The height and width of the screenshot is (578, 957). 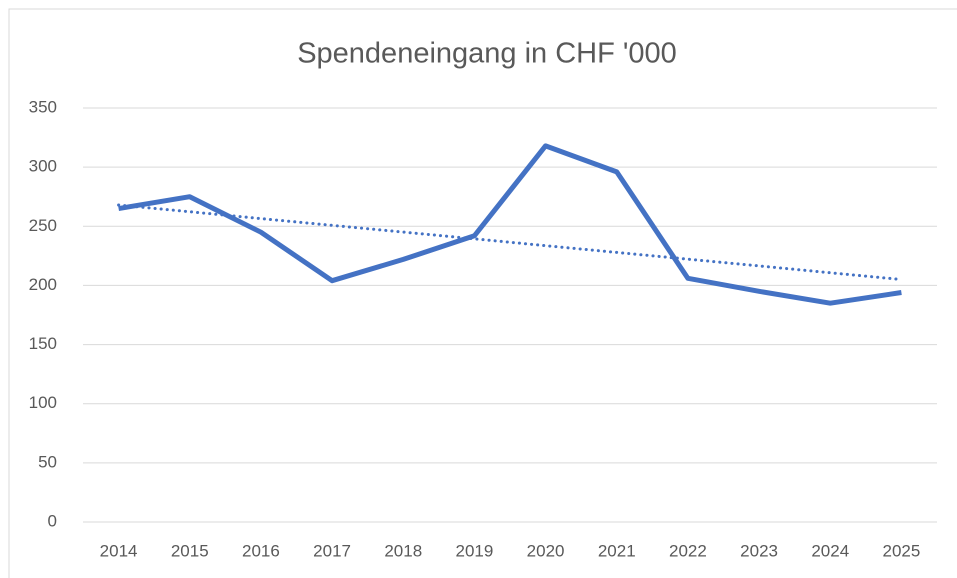 I want to click on y-tick-label: 250, so click(x=43, y=225).